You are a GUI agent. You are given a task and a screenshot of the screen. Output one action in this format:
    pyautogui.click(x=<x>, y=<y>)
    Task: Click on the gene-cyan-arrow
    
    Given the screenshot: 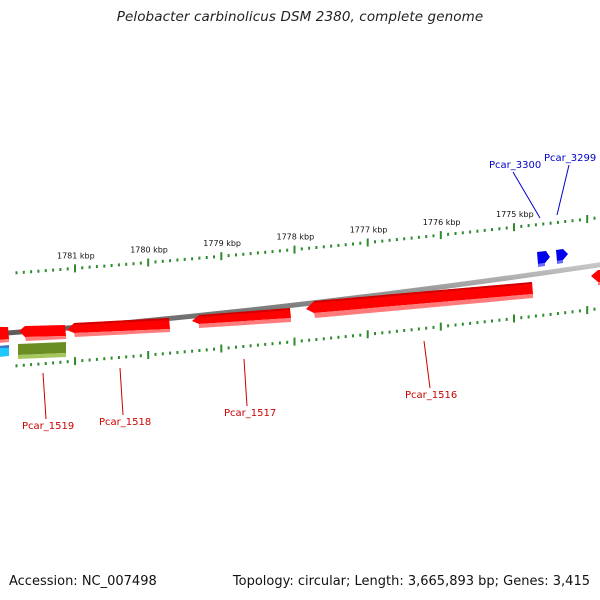 What is the action you would take?
    pyautogui.click(x=4, y=351)
    